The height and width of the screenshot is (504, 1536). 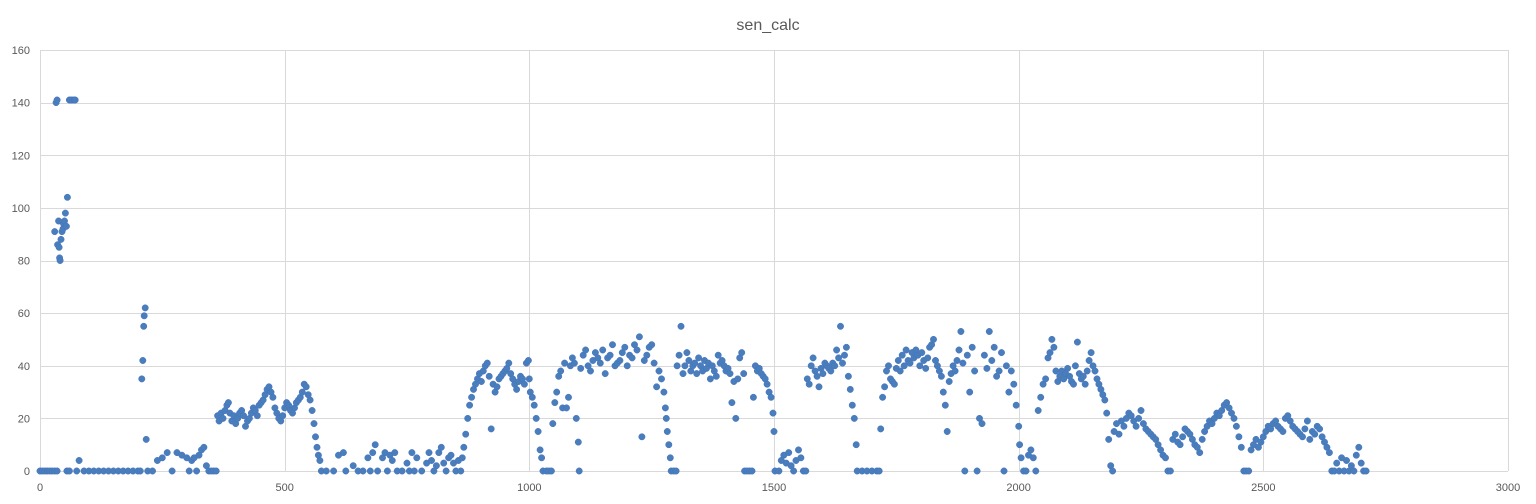 What do you see at coordinates (284, 488) in the screenshot?
I see `x-tick-label: 500` at bounding box center [284, 488].